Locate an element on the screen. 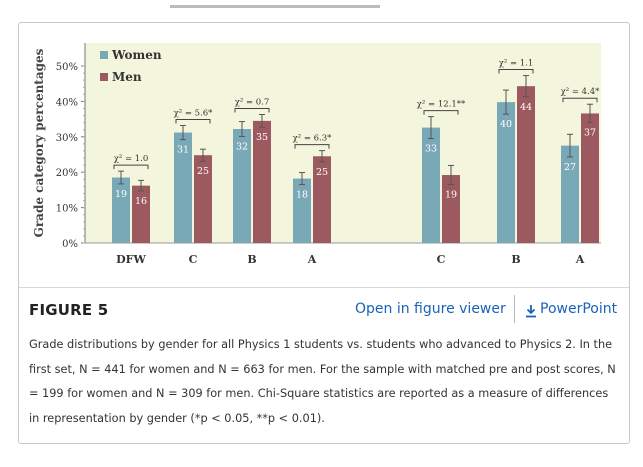 Image resolution: width=643 pixels, height=467 pixels. bar-men-c is located at coordinates (203, 199).